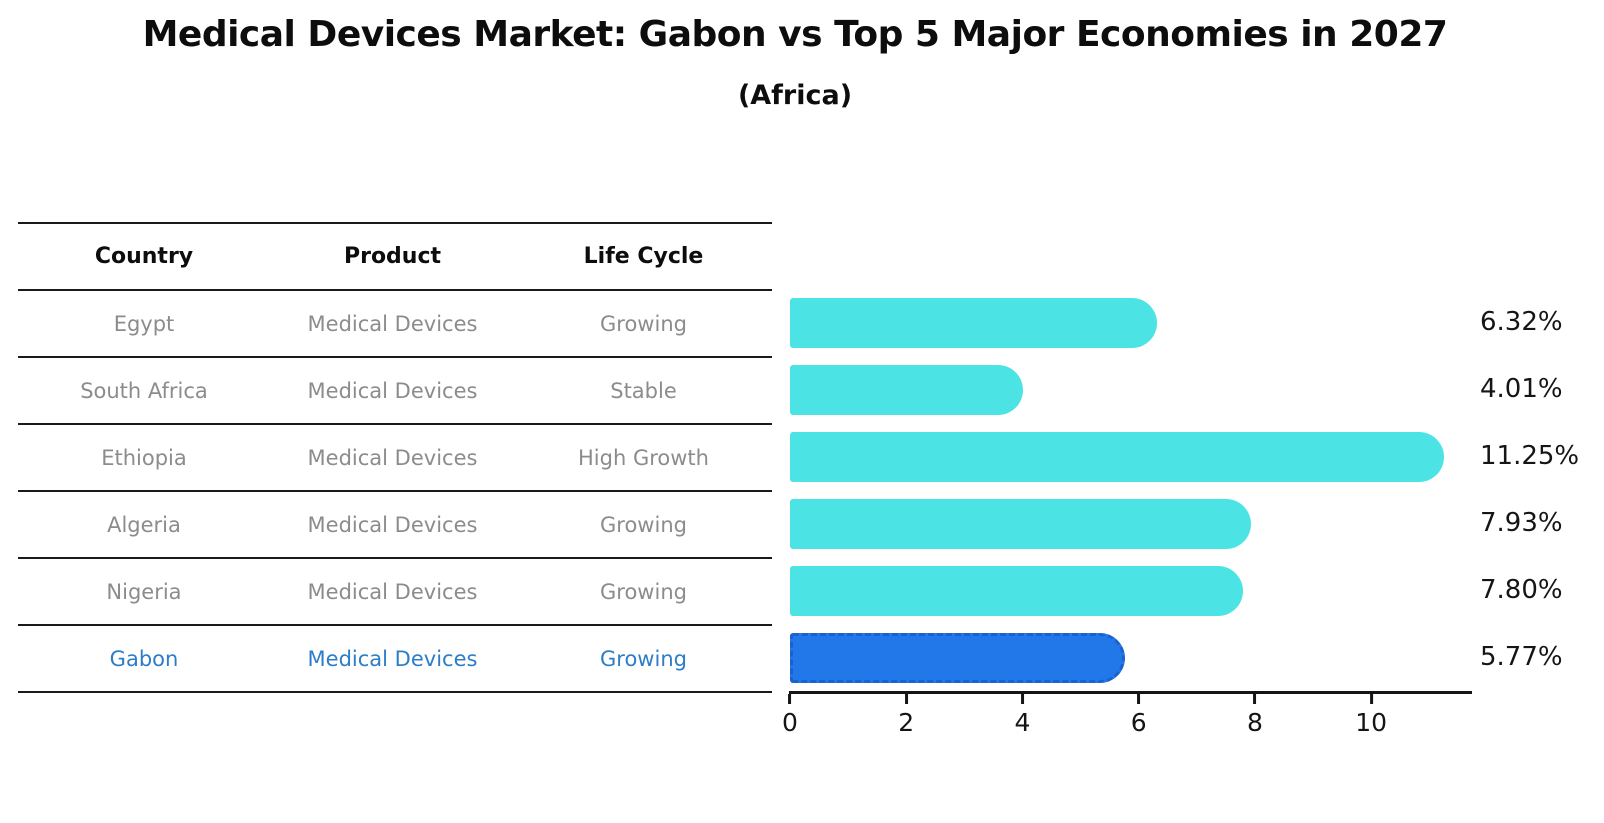 The height and width of the screenshot is (823, 1604). What do you see at coordinates (144, 256) in the screenshot?
I see `column-header-country: Country` at bounding box center [144, 256].